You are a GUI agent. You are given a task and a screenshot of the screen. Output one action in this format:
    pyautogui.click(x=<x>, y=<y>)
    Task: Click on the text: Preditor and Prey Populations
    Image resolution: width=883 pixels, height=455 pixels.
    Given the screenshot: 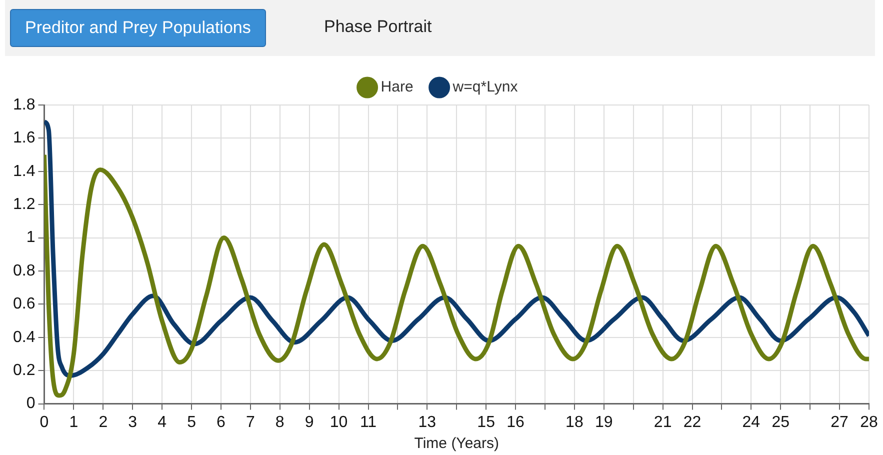 What is the action you would take?
    pyautogui.click(x=138, y=28)
    